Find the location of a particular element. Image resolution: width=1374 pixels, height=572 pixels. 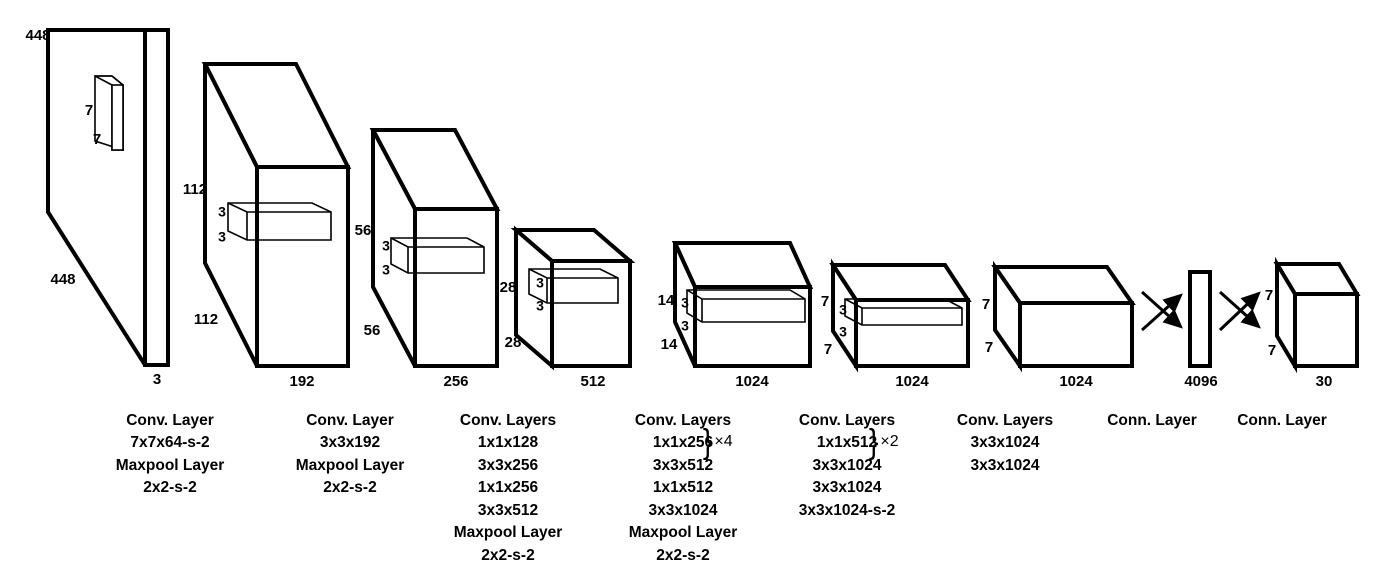

block-2-kernel-shape is located at coordinates (437, 255).